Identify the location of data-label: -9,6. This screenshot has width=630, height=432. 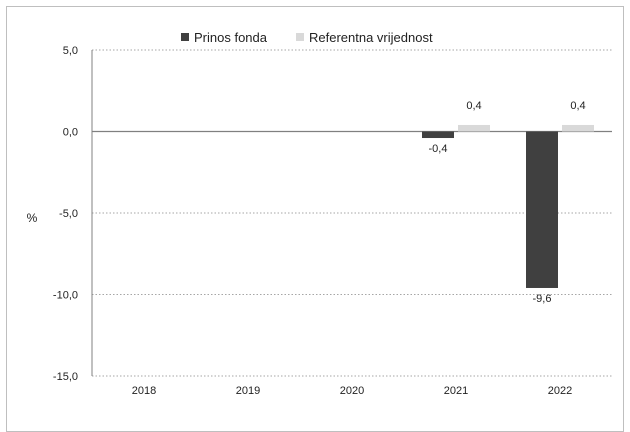
(542, 299).